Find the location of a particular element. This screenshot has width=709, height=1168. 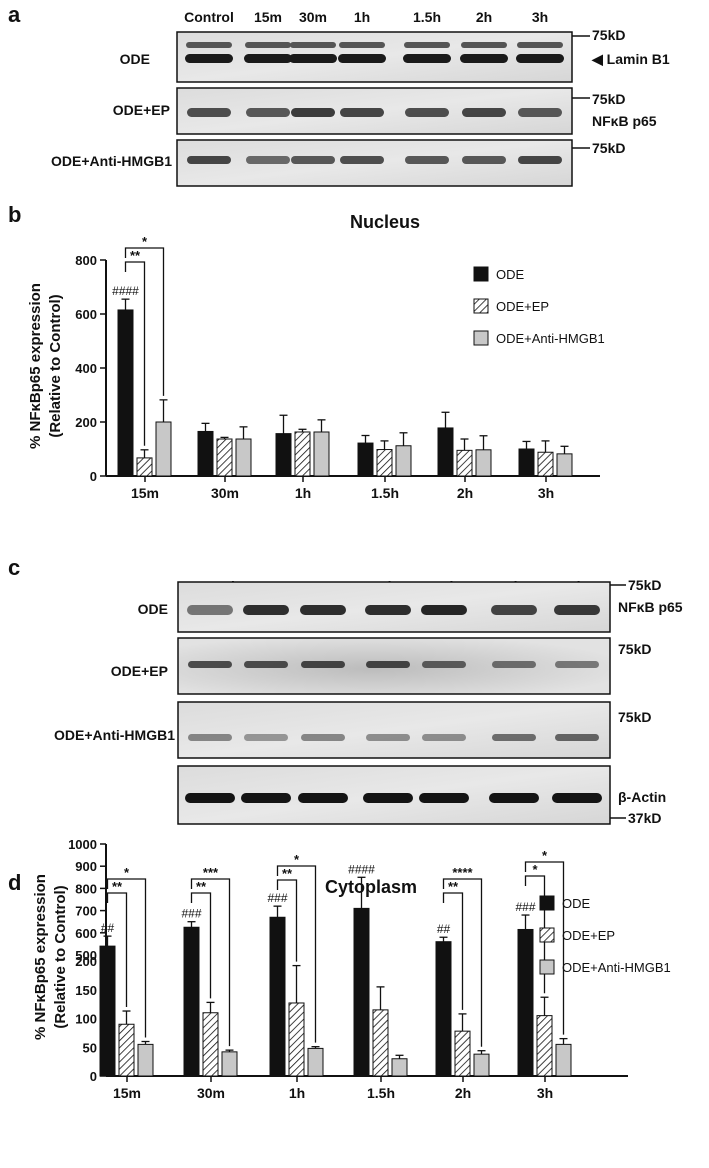

lane-label: 3h is located at coordinates (540, 17).